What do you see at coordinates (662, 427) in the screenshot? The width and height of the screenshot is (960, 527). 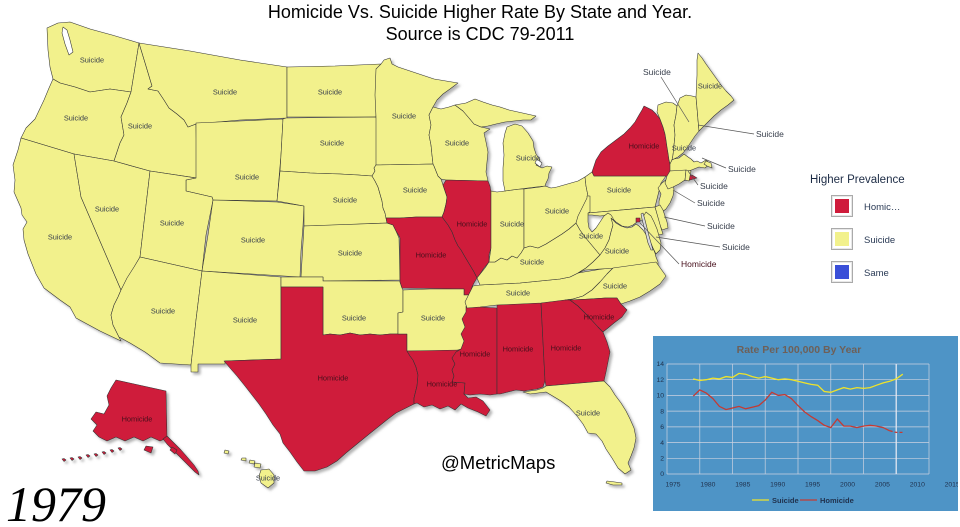 I see `svg-text: 6` at bounding box center [662, 427].